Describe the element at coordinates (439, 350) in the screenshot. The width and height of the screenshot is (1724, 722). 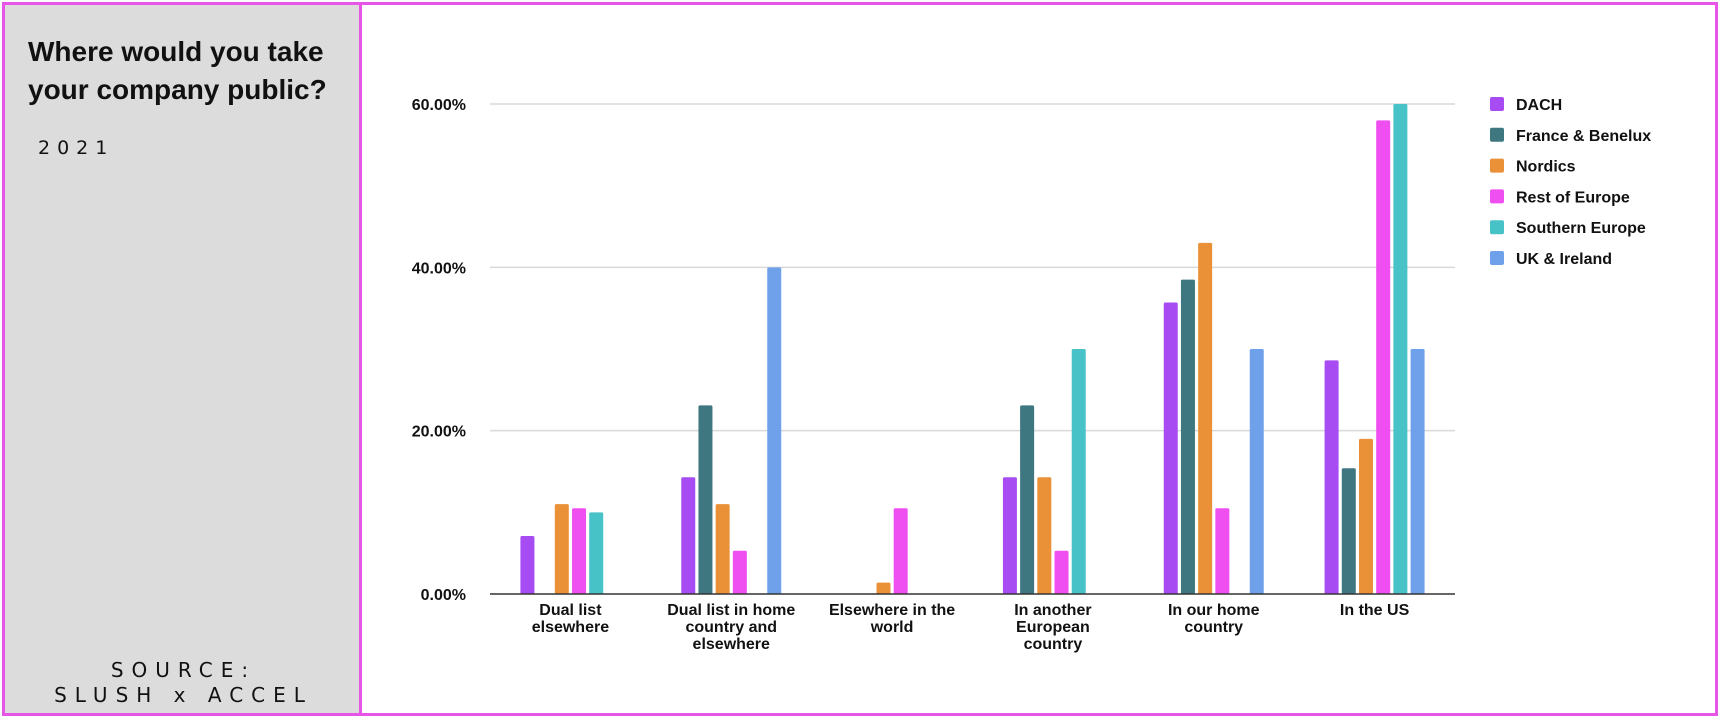
I see `y-axis-ticks: 0.00% 20.00% 40.00% 60.00%` at that location.